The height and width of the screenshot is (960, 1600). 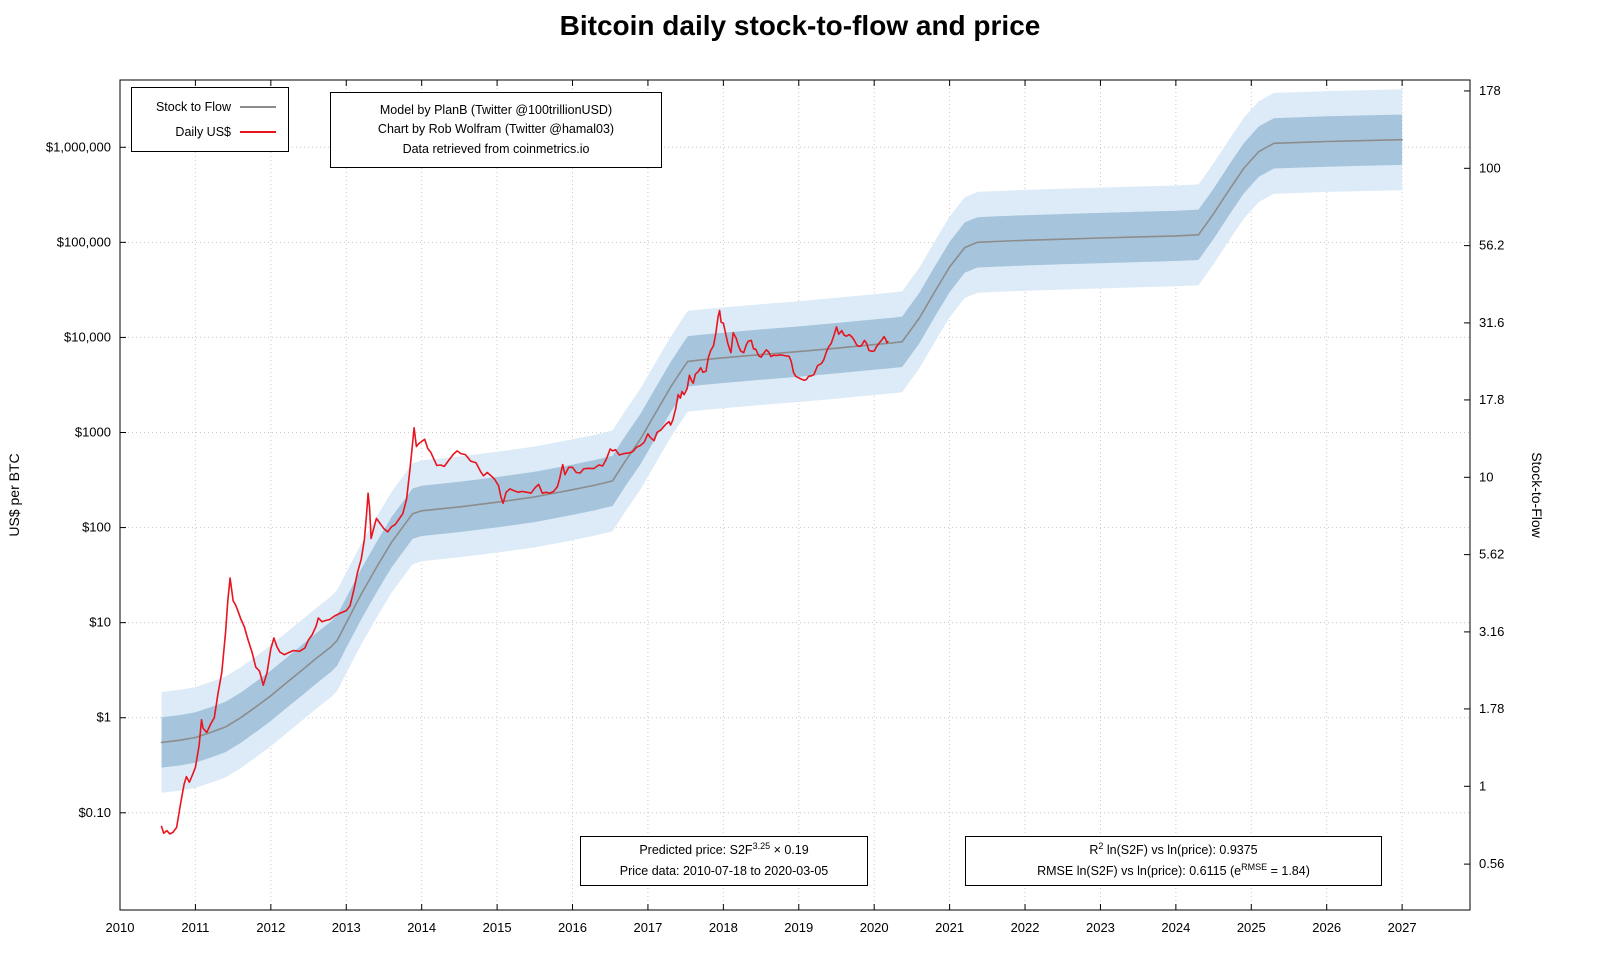 What do you see at coordinates (1486, 476) in the screenshot?
I see `y-right-tick-label: 10` at bounding box center [1486, 476].